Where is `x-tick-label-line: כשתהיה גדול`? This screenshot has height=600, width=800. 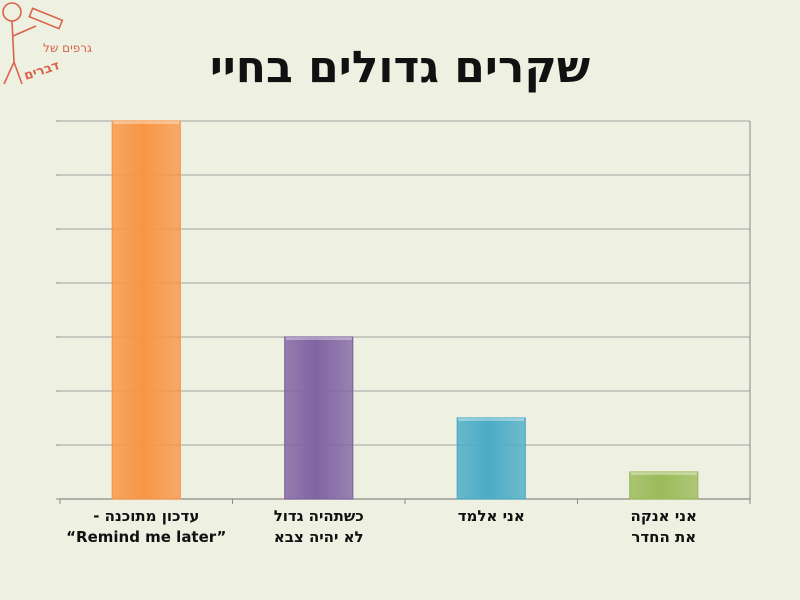
x-tick-label-line: כשתהיה גדול is located at coordinates (318, 516).